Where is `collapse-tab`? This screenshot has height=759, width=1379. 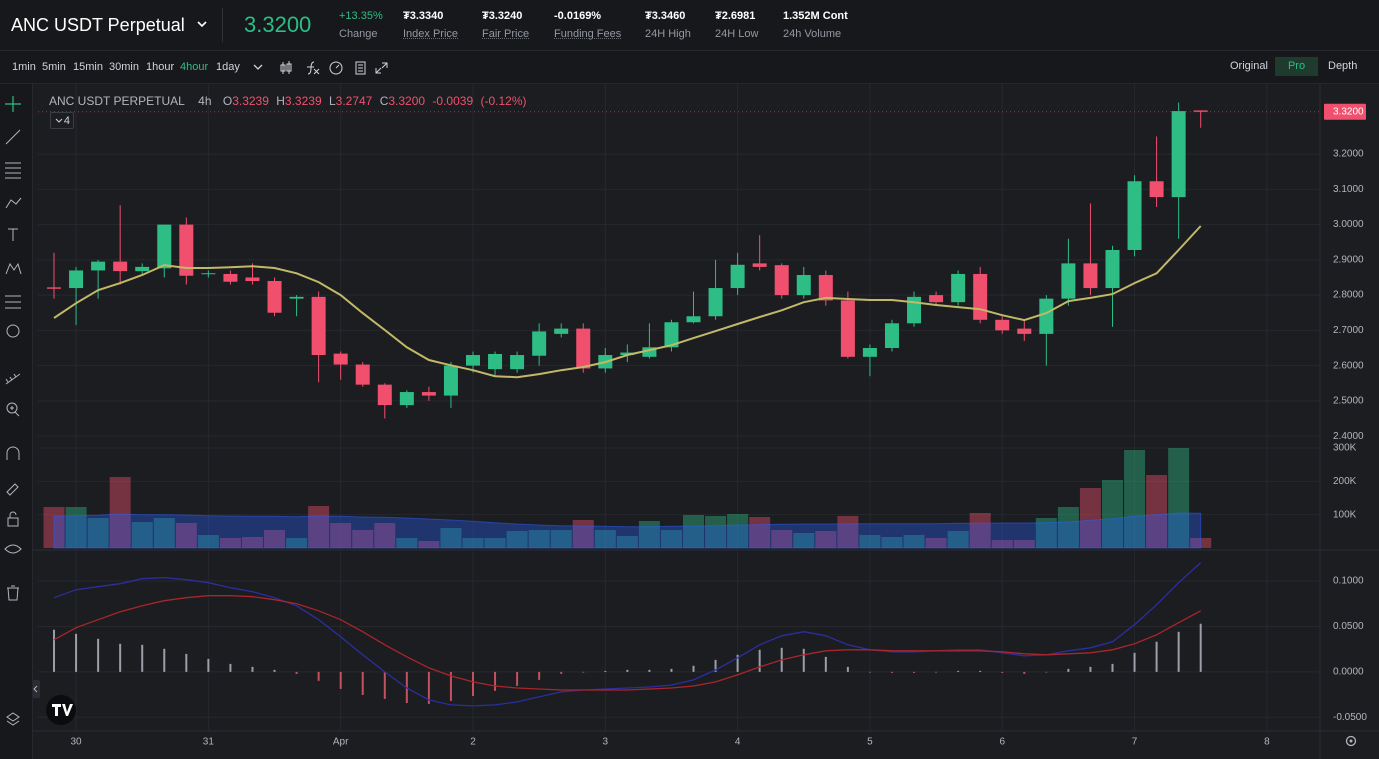 collapse-tab is located at coordinates (36, 689).